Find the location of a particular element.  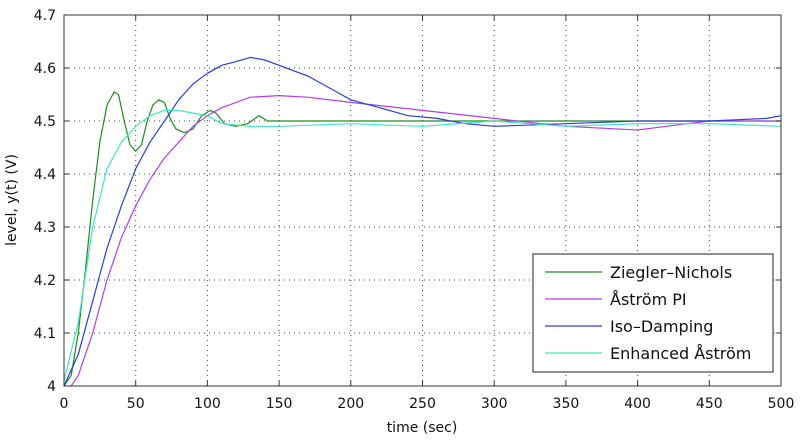

legend-box is located at coordinates (653, 313).